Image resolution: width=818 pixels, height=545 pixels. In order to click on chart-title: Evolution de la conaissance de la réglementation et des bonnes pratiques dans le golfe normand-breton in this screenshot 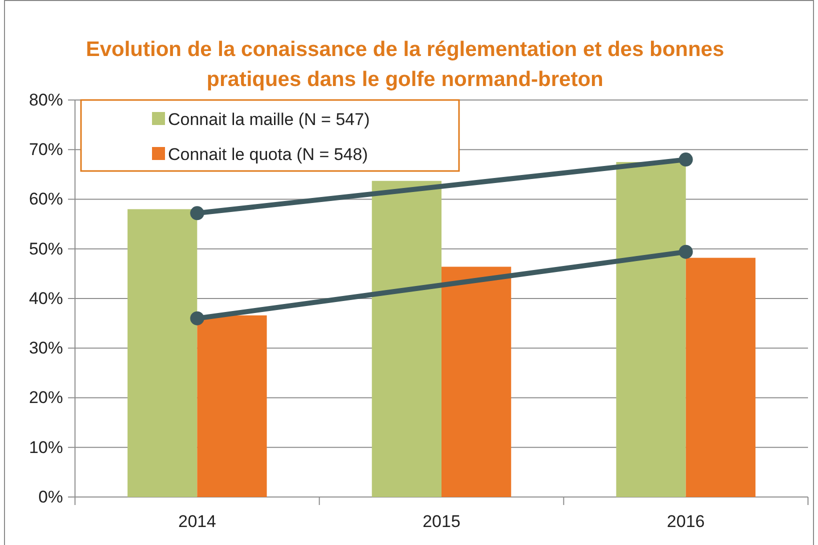, I will do `click(405, 64)`.